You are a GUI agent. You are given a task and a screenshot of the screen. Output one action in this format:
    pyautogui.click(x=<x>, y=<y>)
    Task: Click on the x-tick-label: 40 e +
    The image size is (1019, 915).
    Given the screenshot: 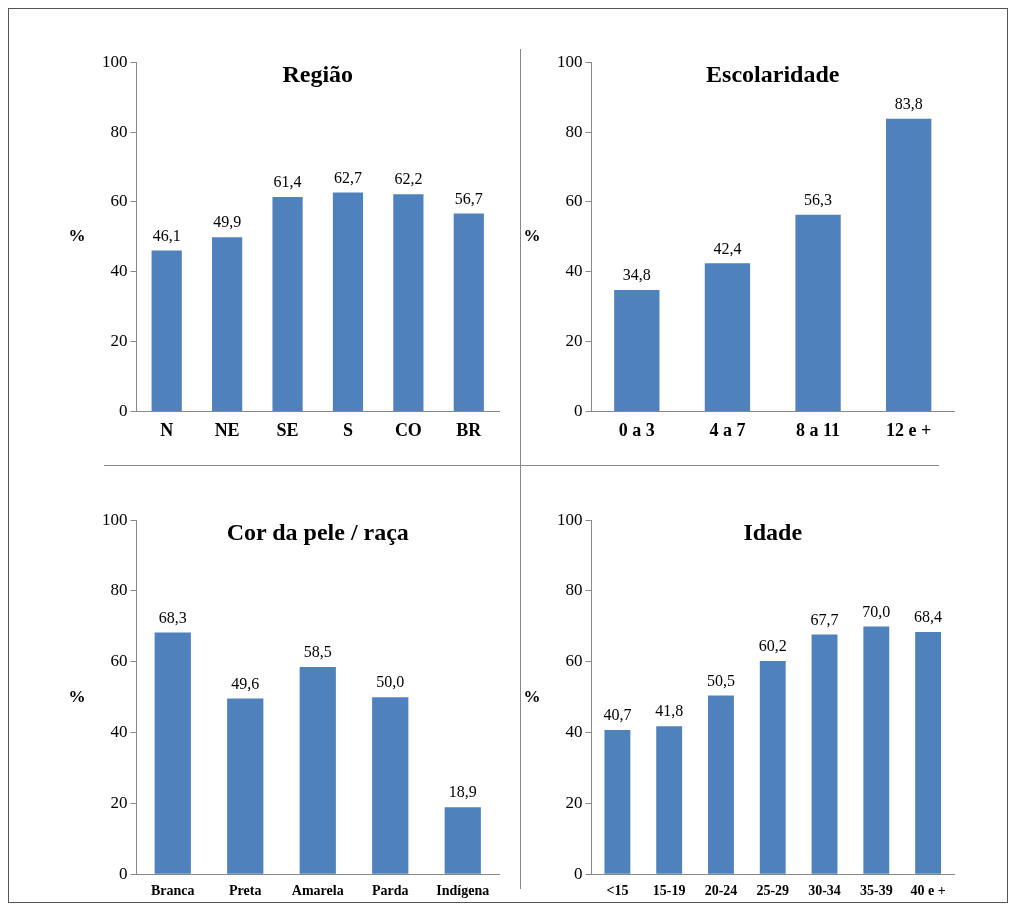 What is the action you would take?
    pyautogui.click(x=928, y=891)
    